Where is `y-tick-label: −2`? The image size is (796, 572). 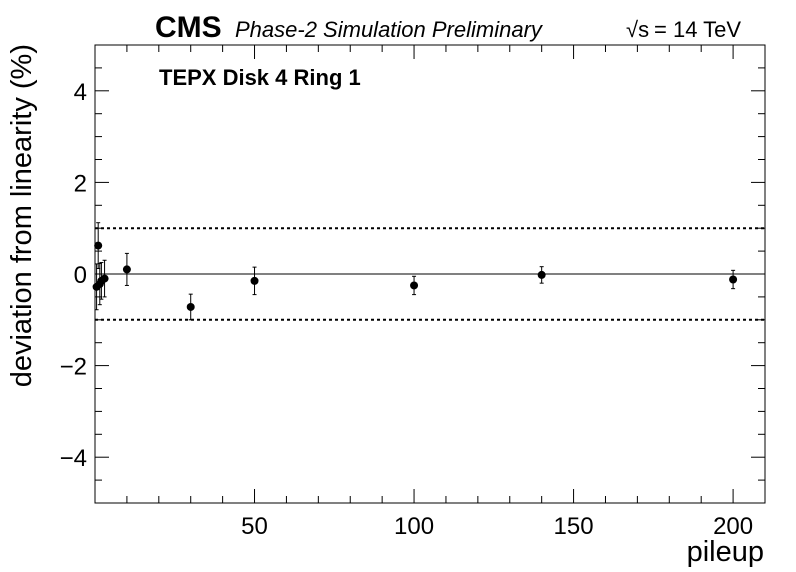
y-tick-label: −2 is located at coordinates (73, 367).